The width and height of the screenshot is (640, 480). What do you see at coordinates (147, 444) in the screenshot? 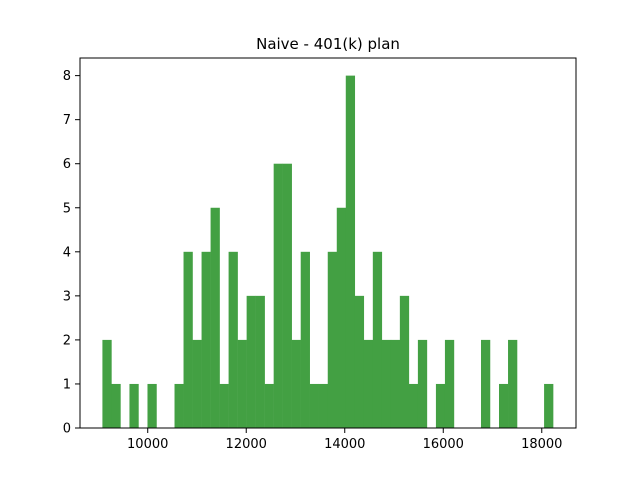
I see `x-tick-label: 10000` at bounding box center [147, 444].